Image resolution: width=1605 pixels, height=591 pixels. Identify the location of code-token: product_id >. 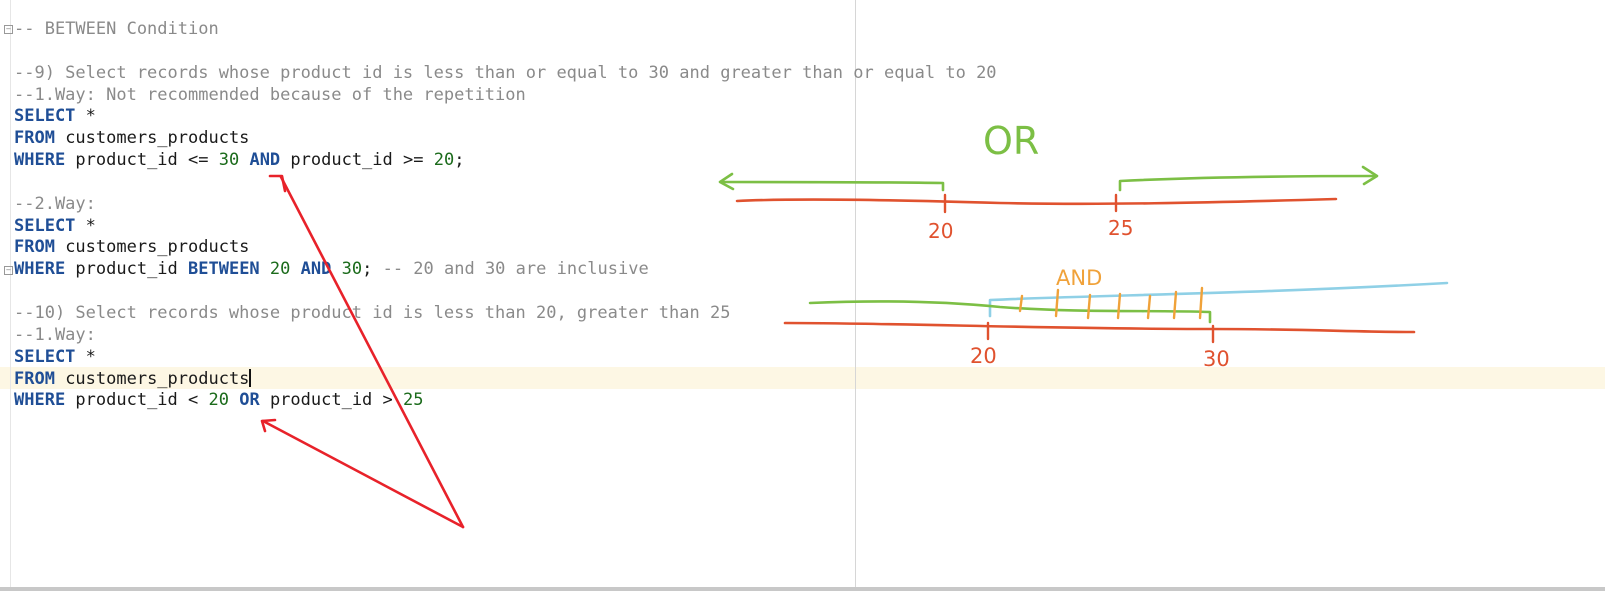
(331, 400).